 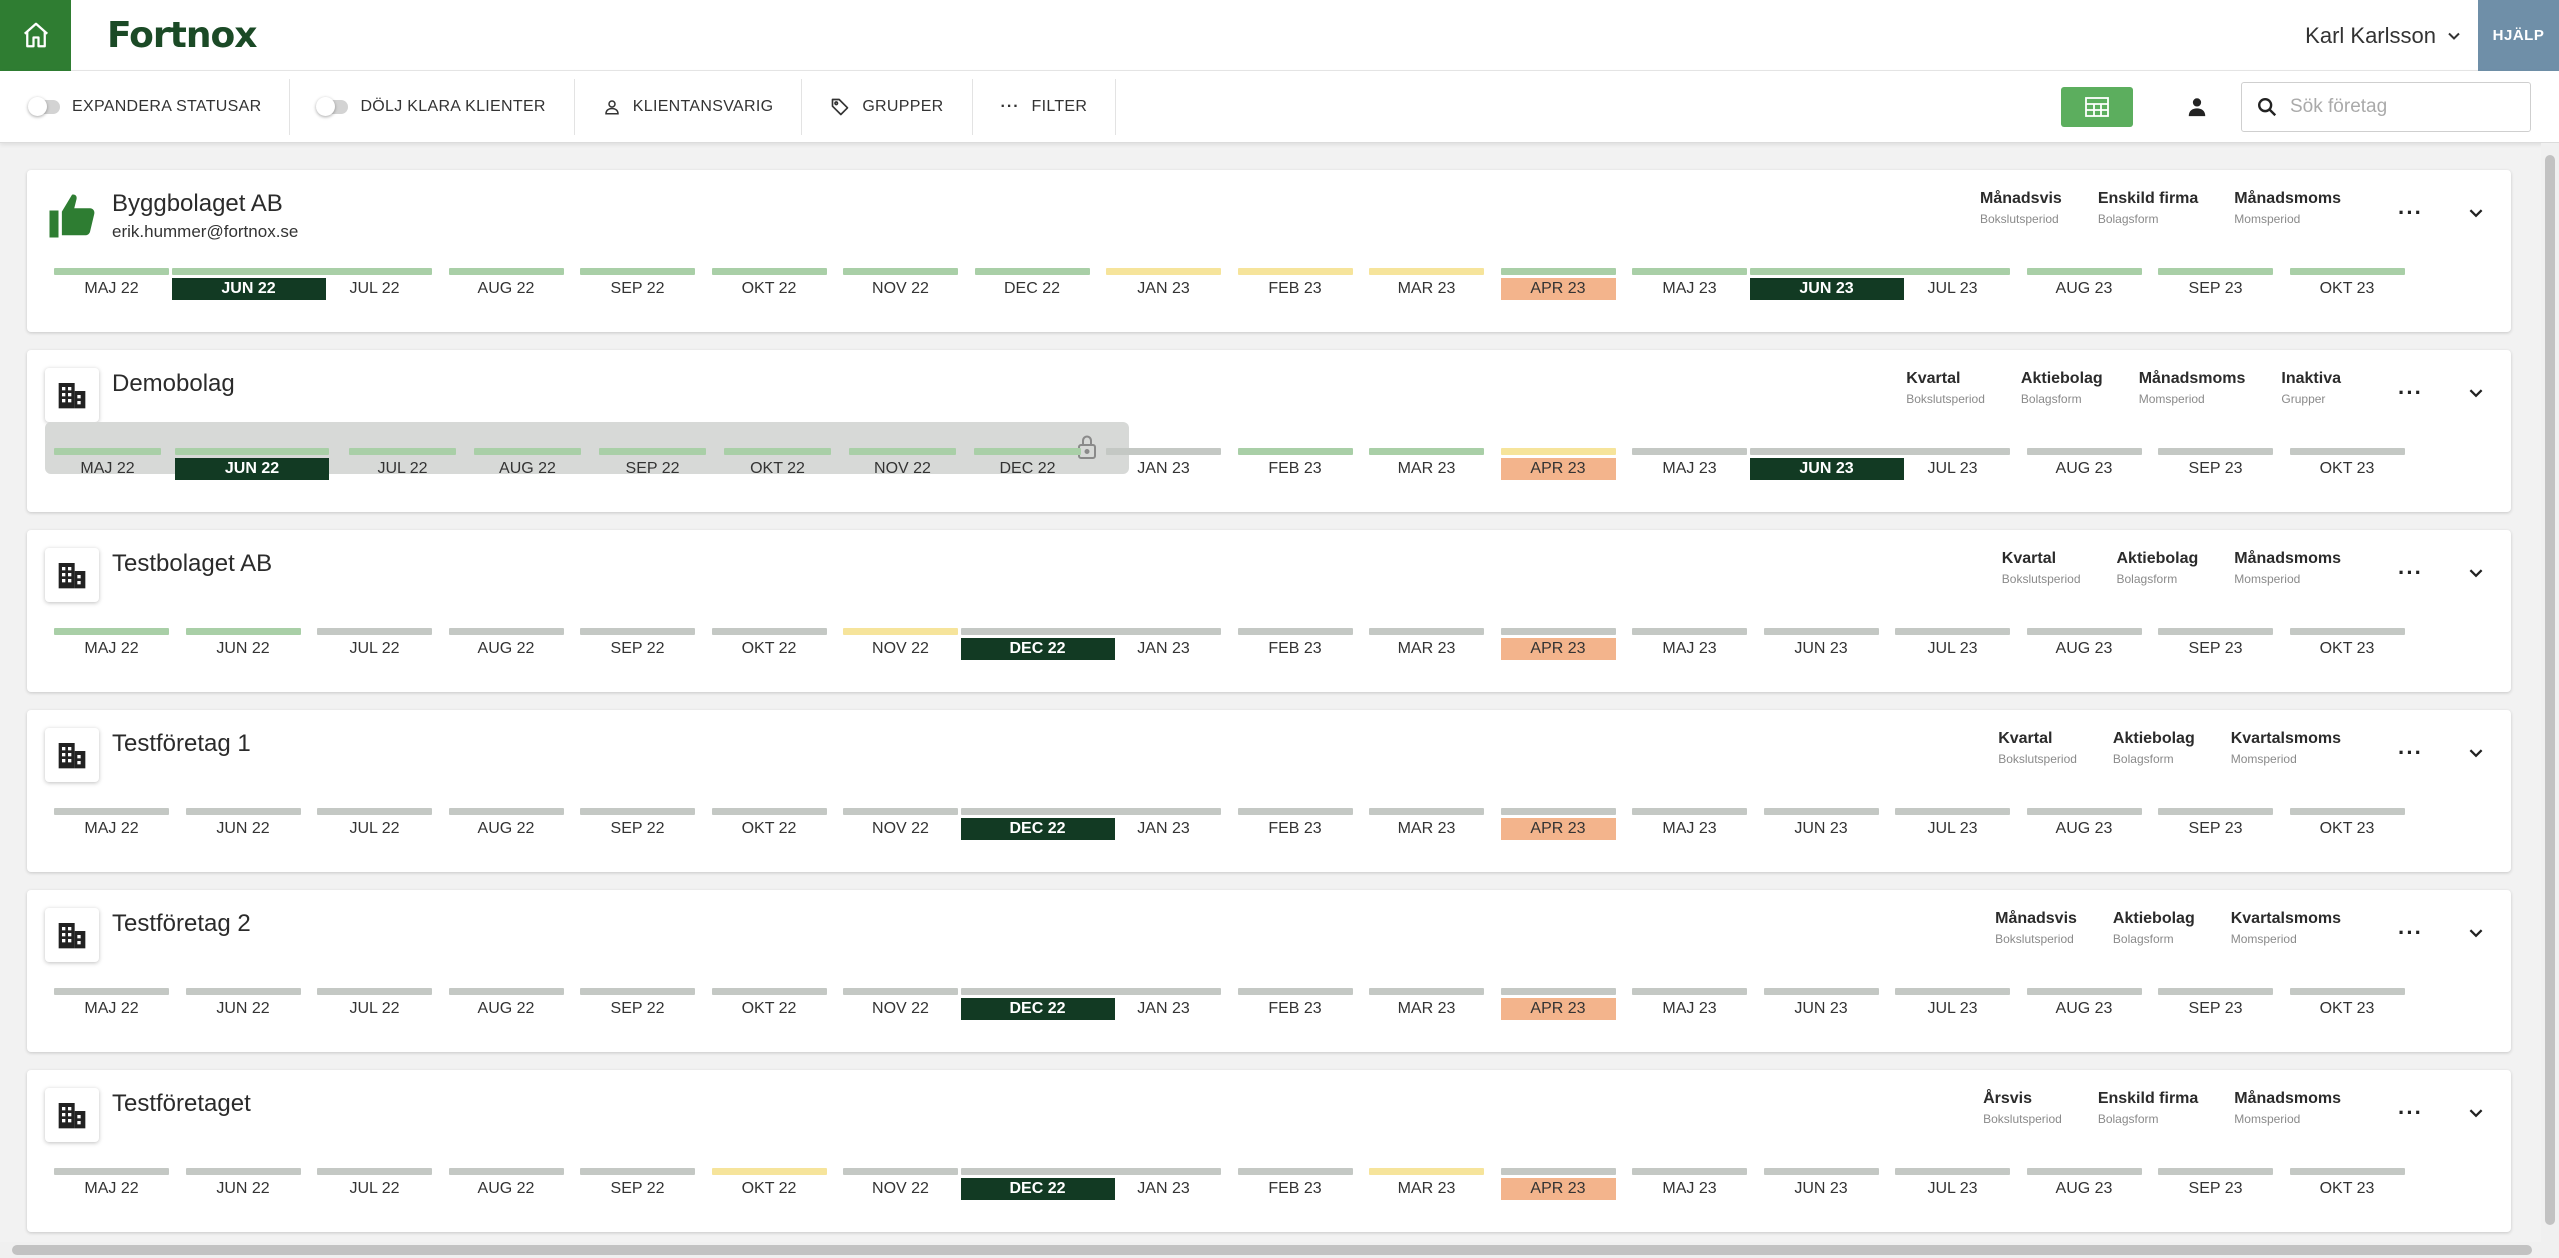 I want to click on help-button: HJÄLP, so click(x=2518, y=35).